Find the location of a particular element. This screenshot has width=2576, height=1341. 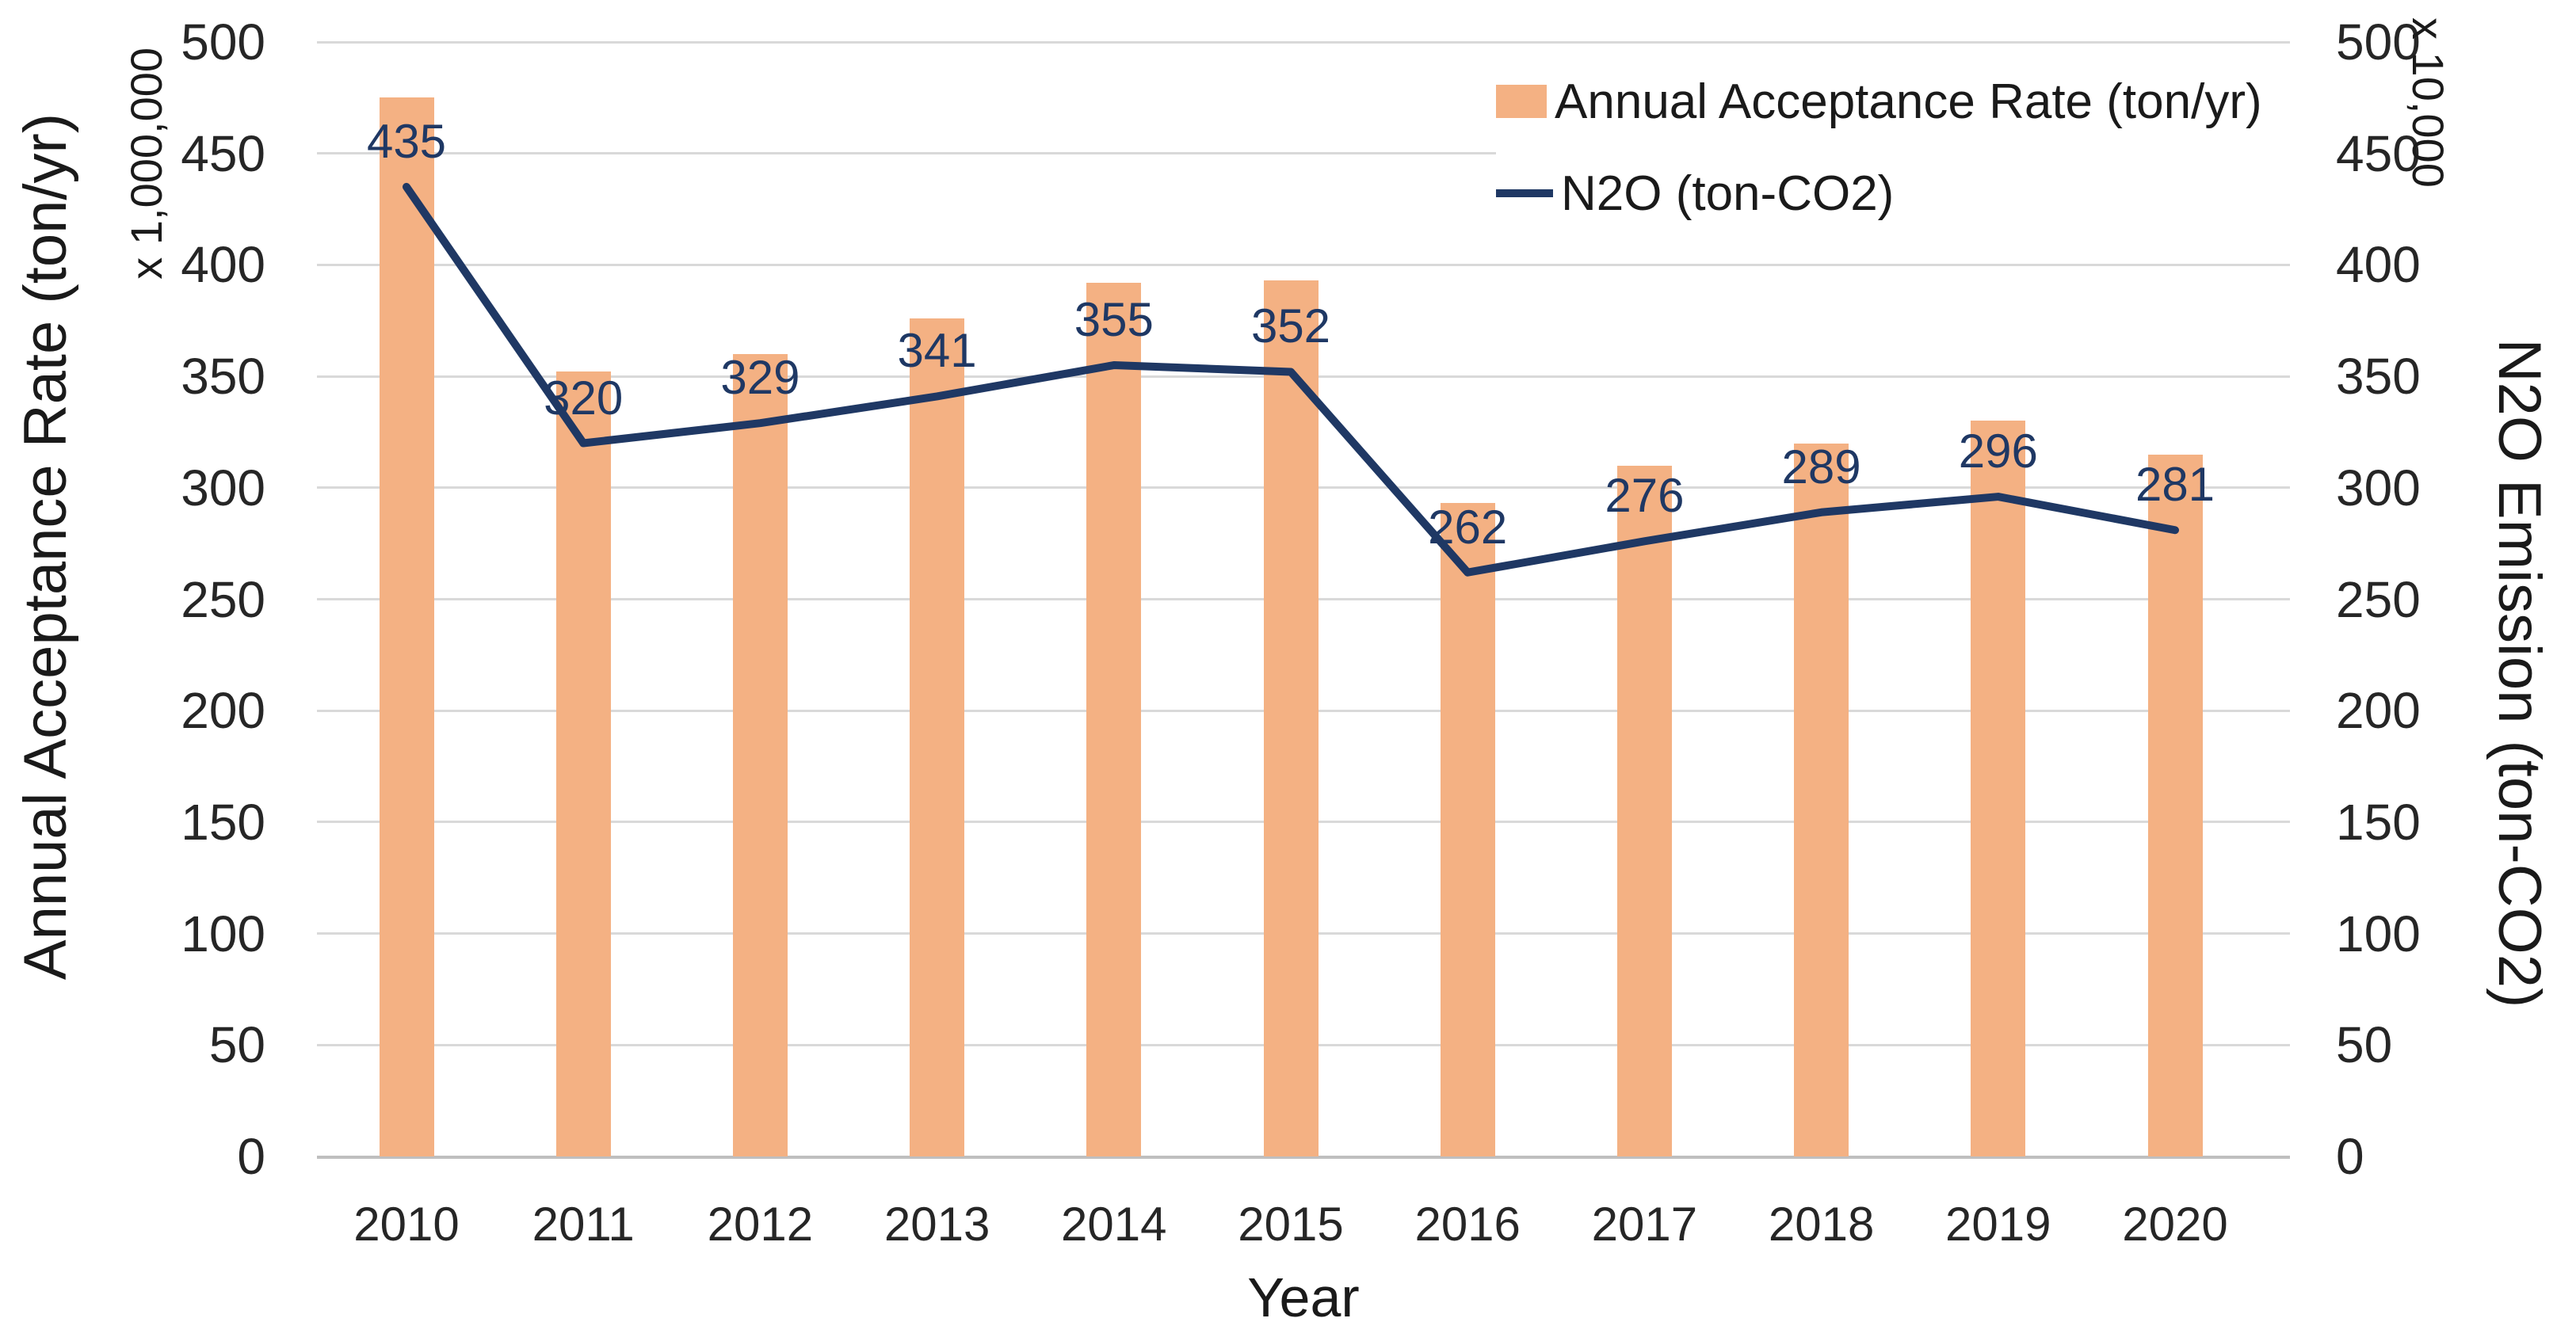

bar-2014 is located at coordinates (1114, 719).